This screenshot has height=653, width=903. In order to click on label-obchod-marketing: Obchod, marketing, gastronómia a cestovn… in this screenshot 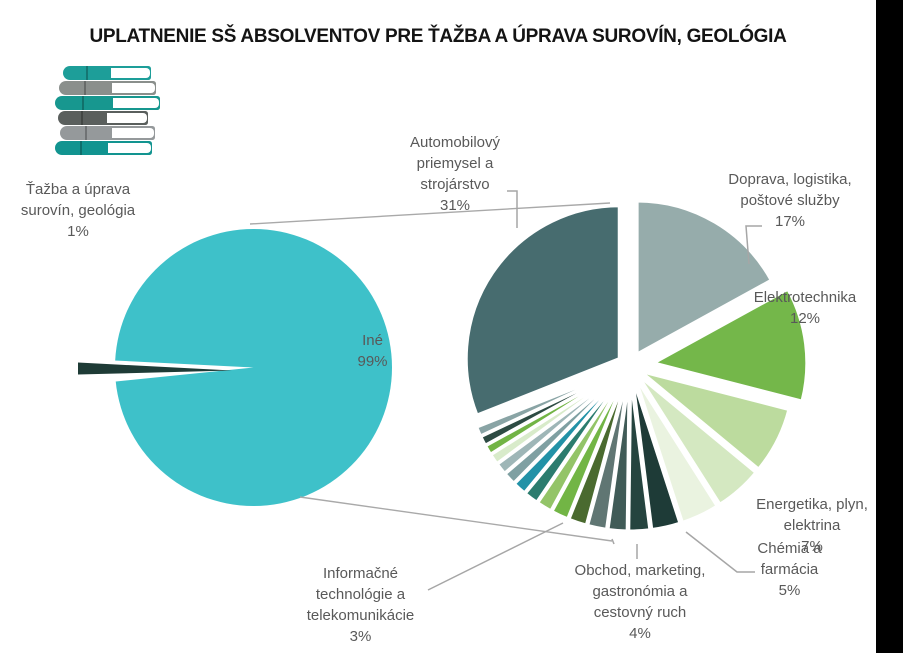, I will do `click(640, 602)`.